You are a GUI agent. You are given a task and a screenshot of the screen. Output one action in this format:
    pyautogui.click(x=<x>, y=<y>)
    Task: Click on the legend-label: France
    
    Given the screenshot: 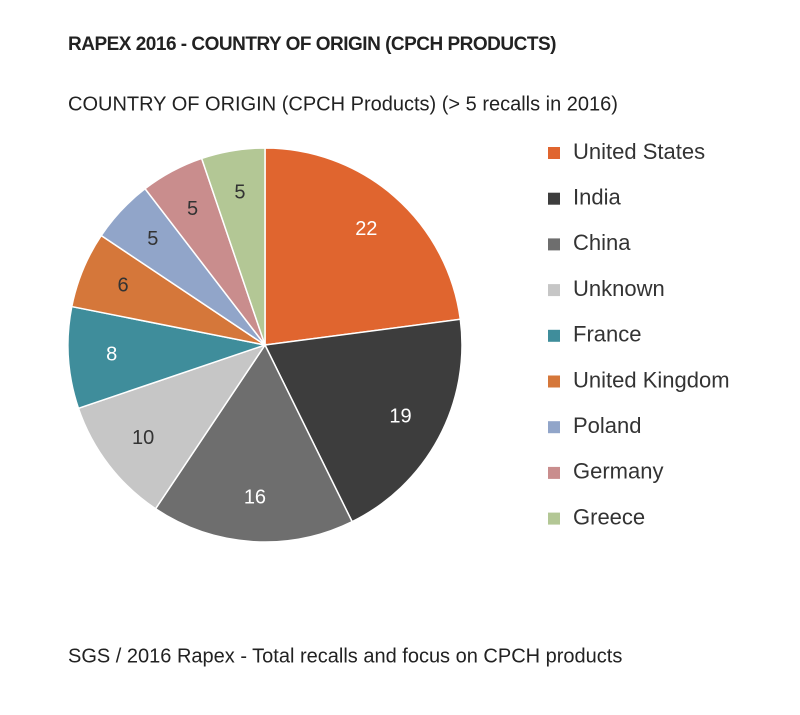 What is the action you would take?
    pyautogui.click(x=607, y=334)
    